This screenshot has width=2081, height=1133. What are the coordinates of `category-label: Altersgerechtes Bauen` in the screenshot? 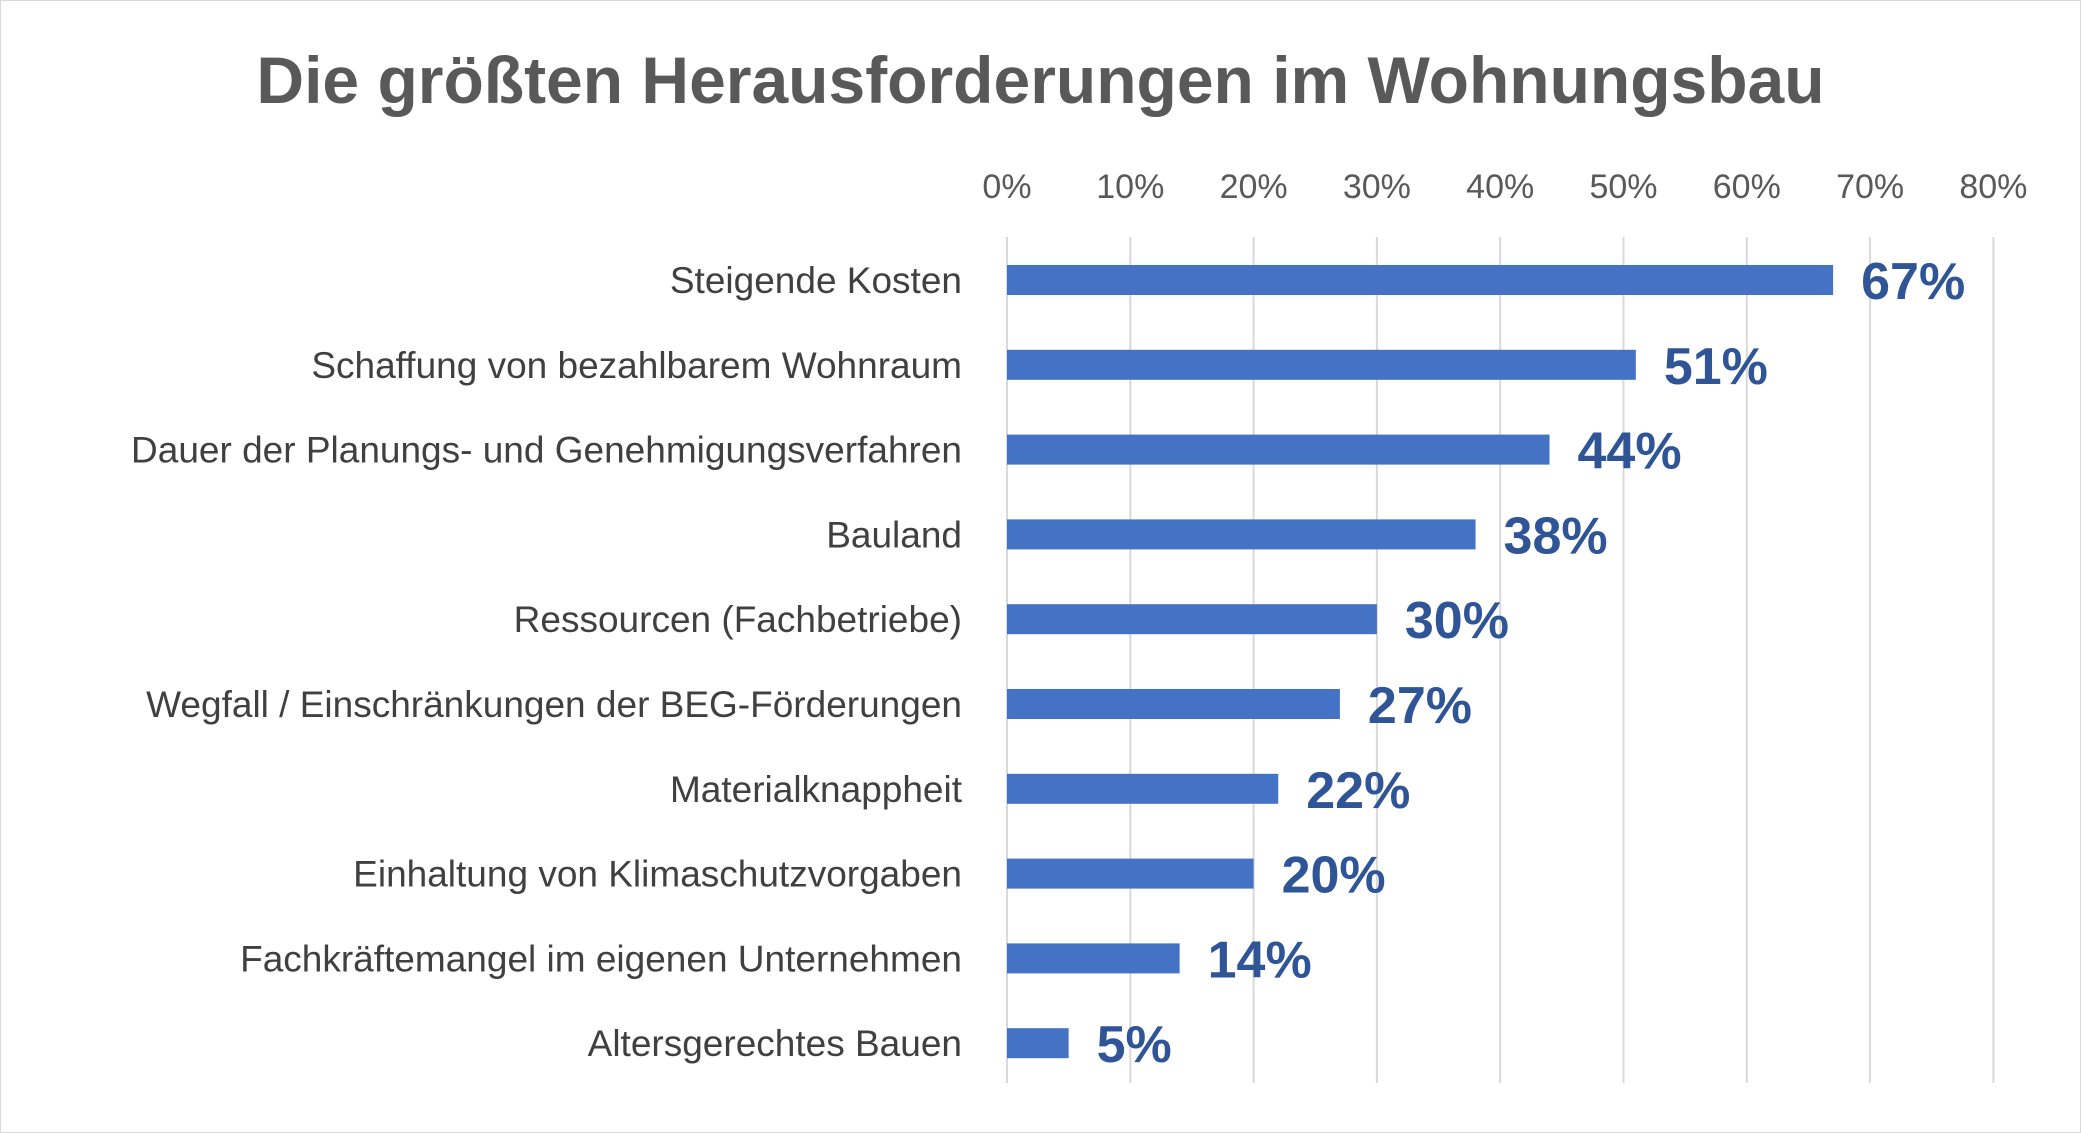 It's located at (775, 1043).